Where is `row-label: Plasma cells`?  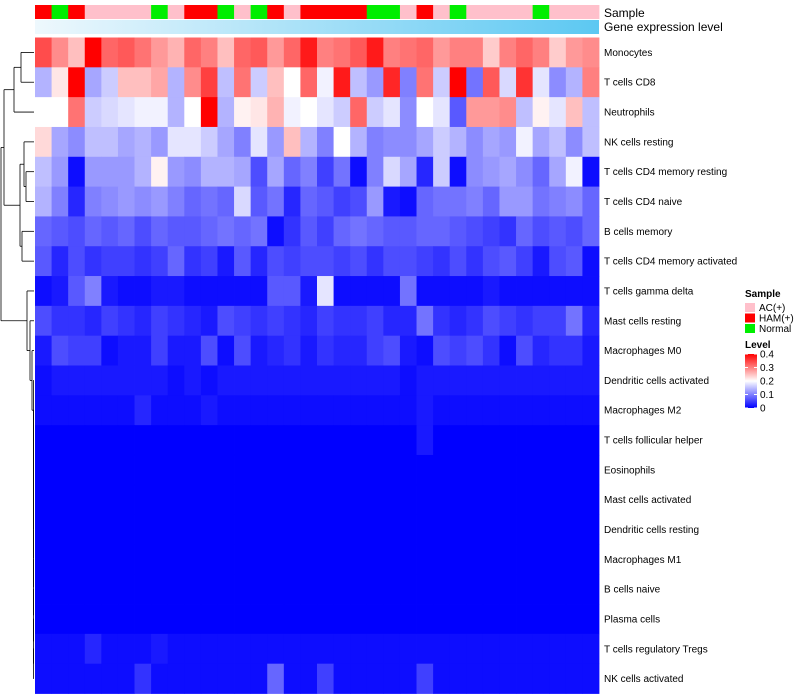
row-label: Plasma cells is located at coordinates (632, 619).